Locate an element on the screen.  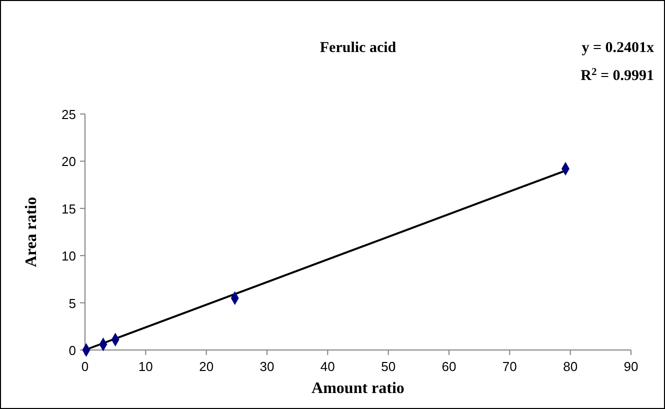
x-tick-label: 30 is located at coordinates (267, 366).